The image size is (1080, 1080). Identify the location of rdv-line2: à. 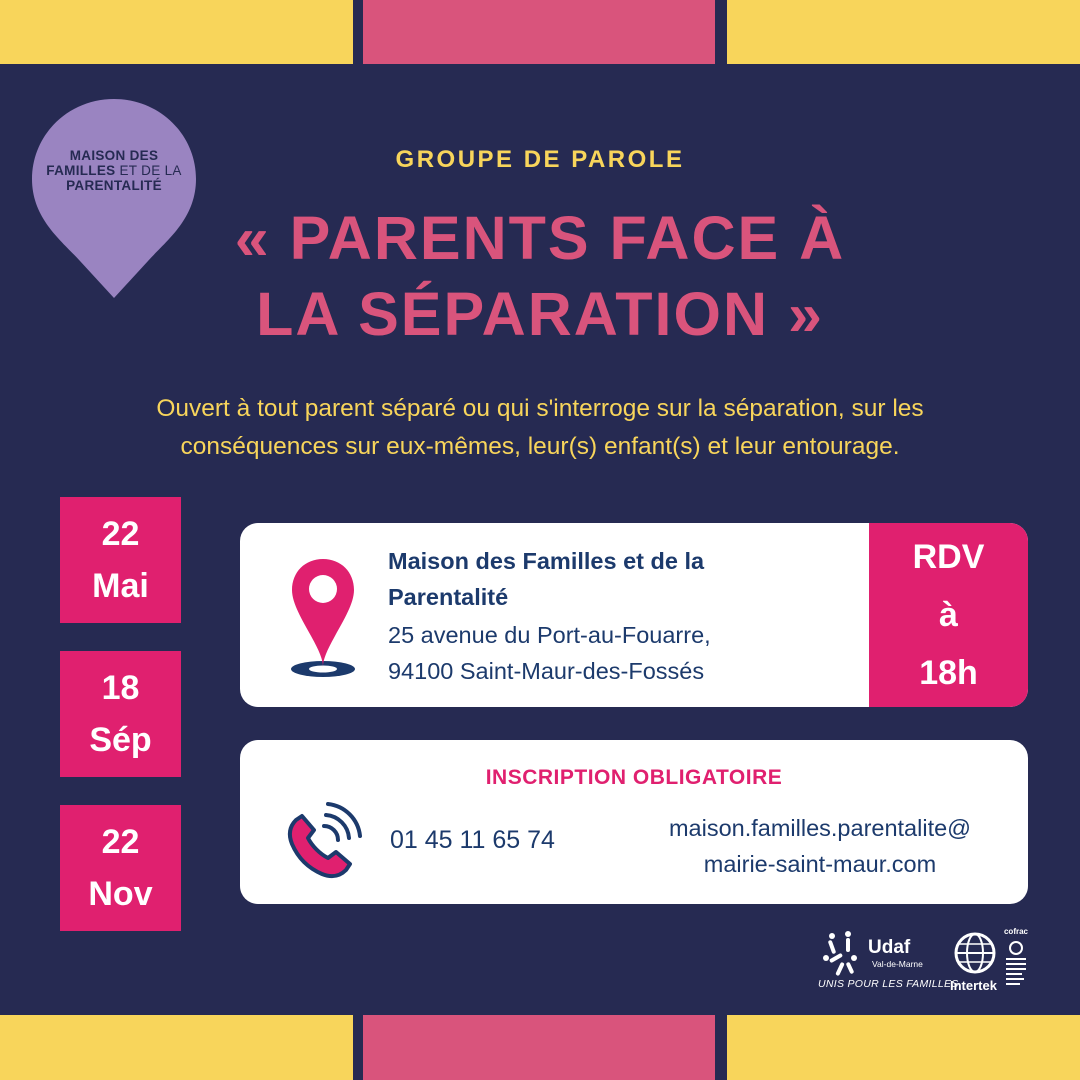
(948, 615).